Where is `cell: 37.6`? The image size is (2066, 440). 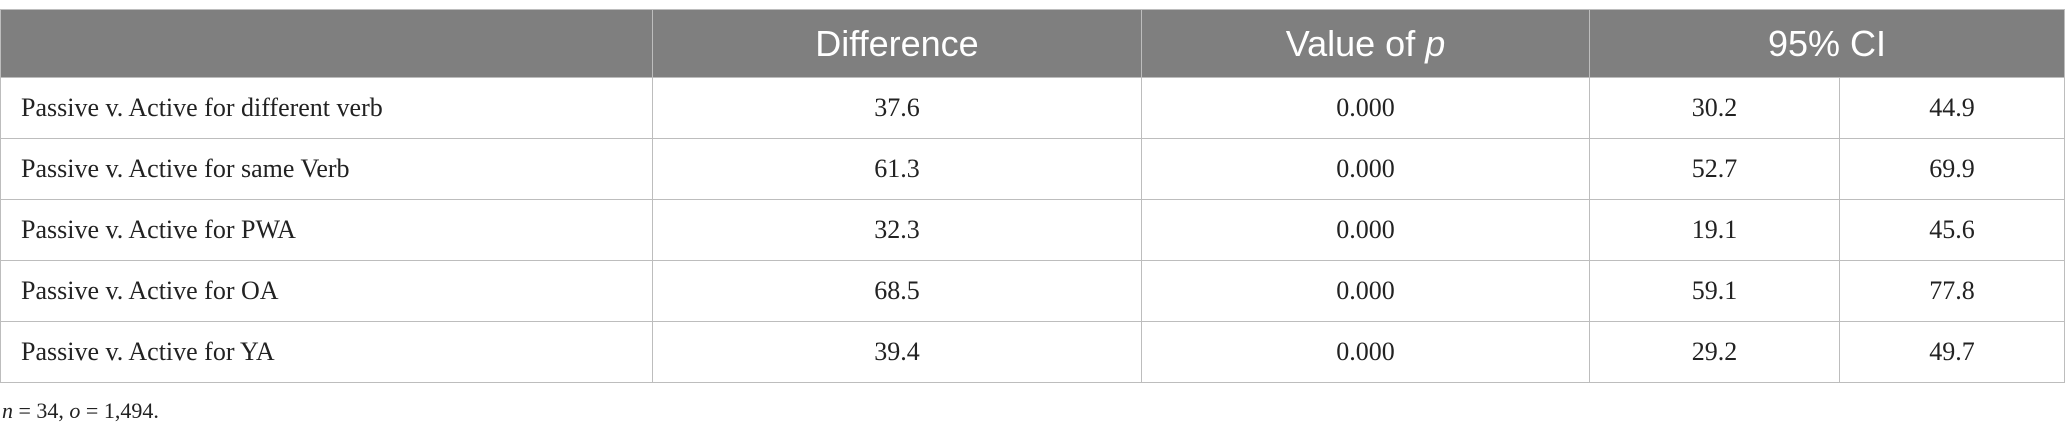
cell: 37.6 is located at coordinates (897, 108).